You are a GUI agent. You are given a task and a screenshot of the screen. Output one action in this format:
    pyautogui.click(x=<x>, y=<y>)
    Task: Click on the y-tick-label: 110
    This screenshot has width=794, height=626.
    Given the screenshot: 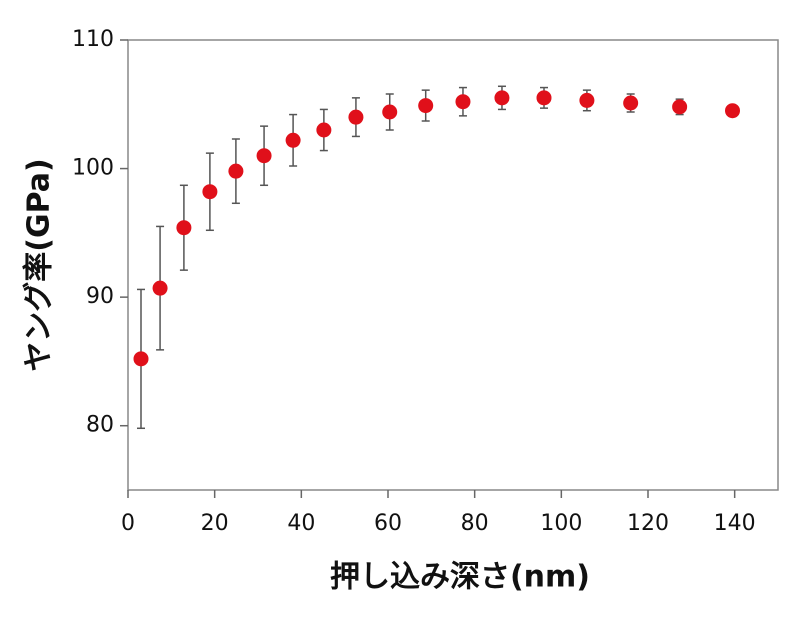 What is the action you would take?
    pyautogui.click(x=93, y=39)
    